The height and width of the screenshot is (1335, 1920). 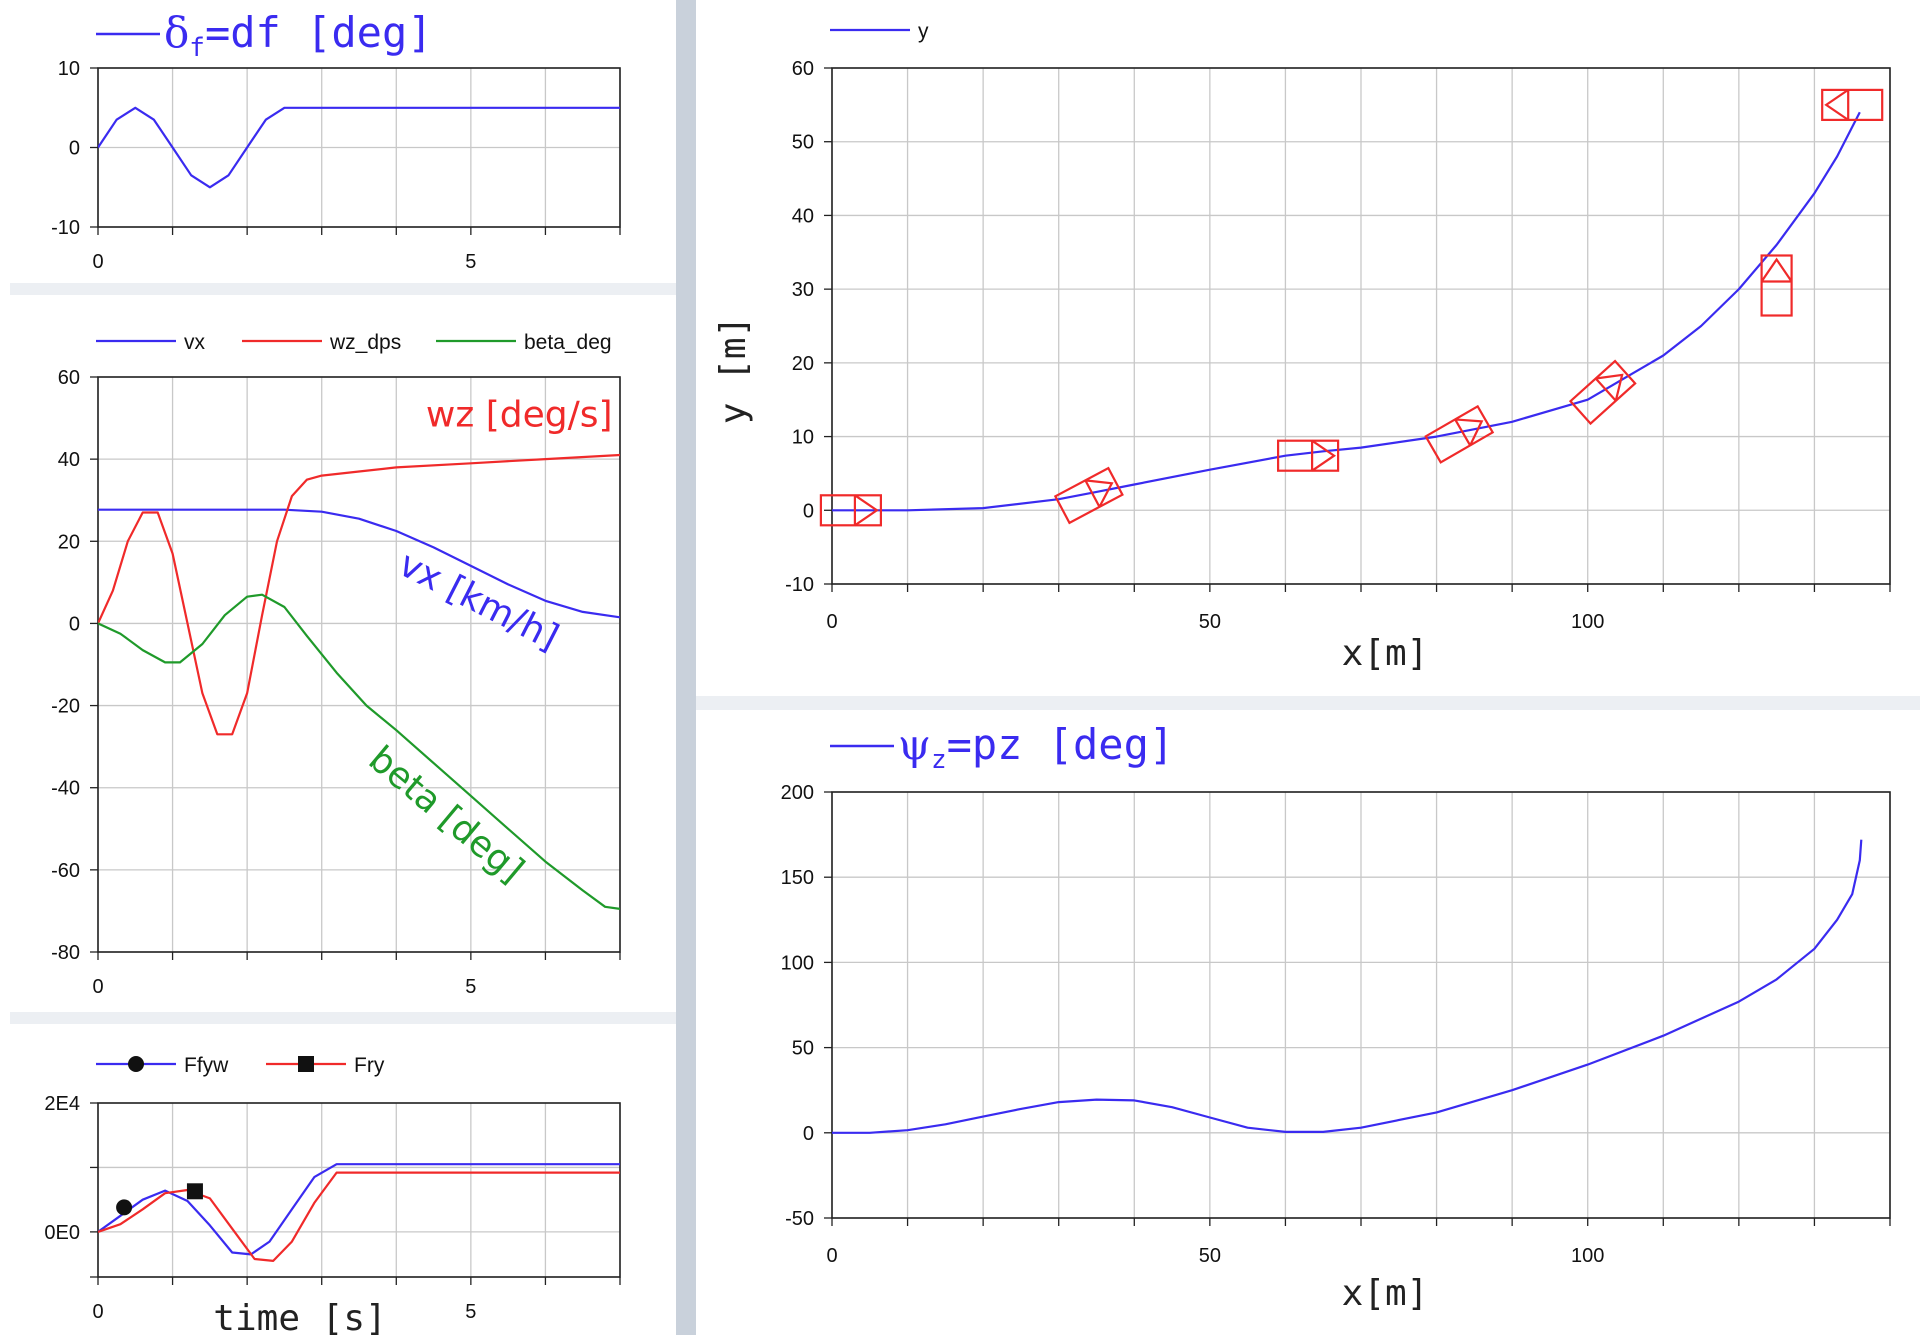 I want to click on series-line-Ffyw, so click(x=359, y=1209).